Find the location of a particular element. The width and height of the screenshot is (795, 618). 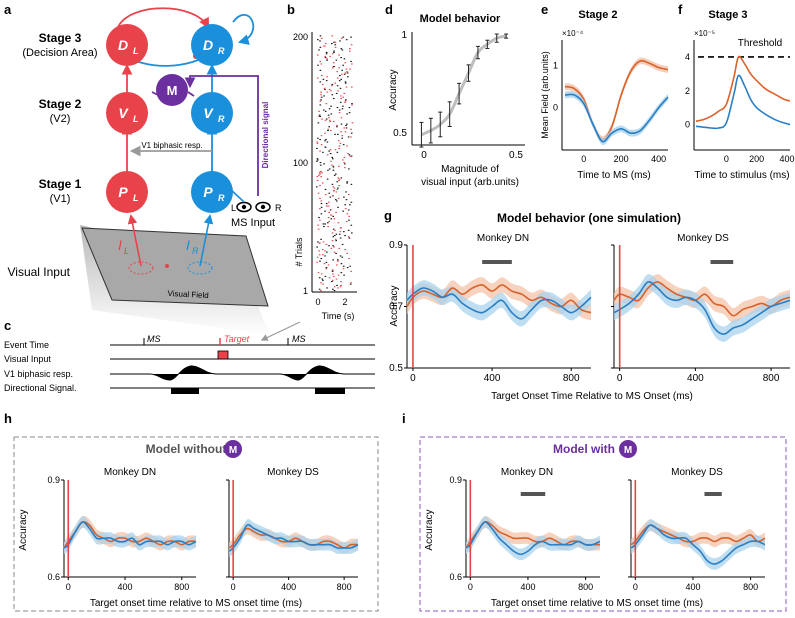

visual-input-pulse is located at coordinates (223, 355).